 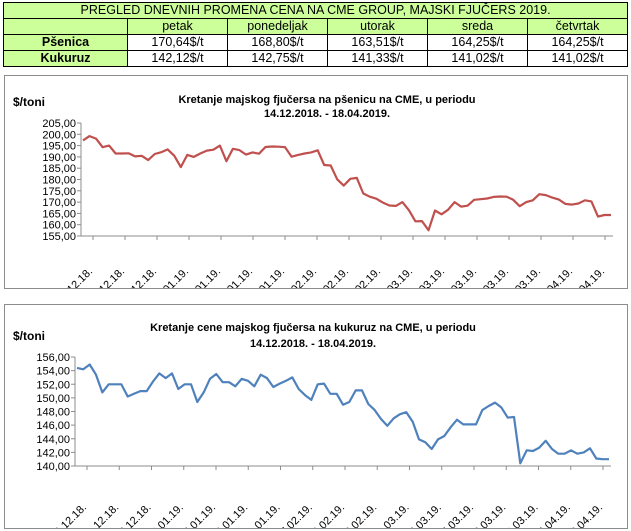 I want to click on column-header-utorak: utorak, so click(x=377, y=26).